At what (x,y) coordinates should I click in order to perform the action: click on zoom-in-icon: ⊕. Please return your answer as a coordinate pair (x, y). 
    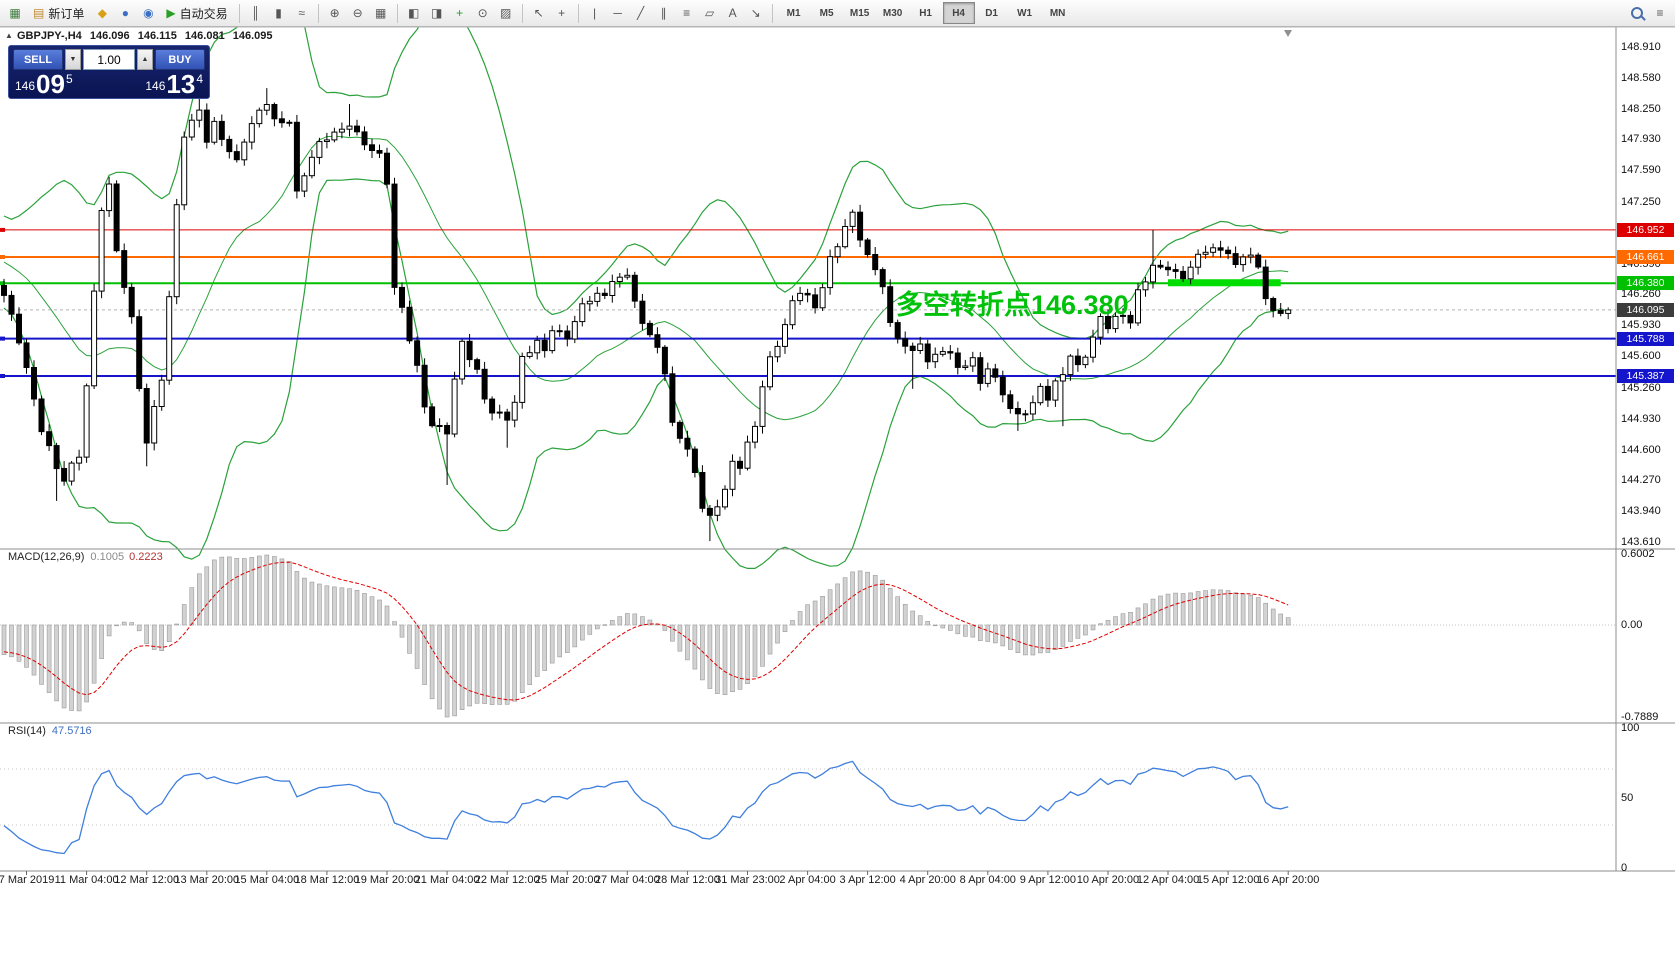
    Looking at the image, I should click on (334, 13).